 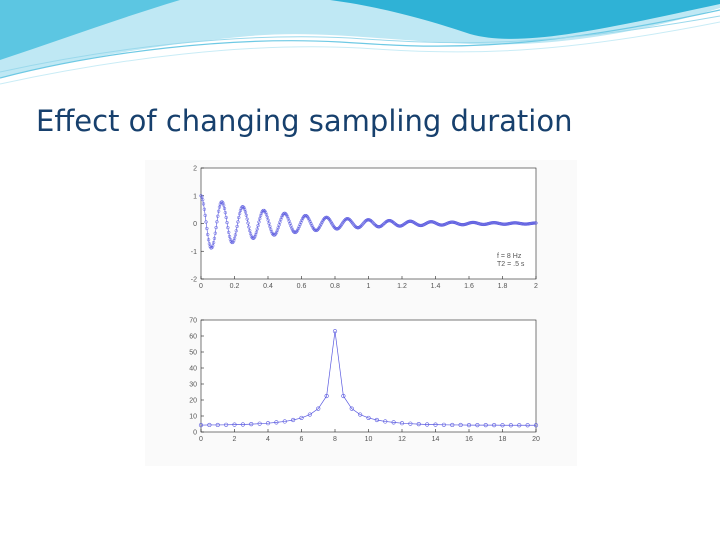 What do you see at coordinates (193, 369) in the screenshot?
I see `bottom-y-tick-label: 40` at bounding box center [193, 369].